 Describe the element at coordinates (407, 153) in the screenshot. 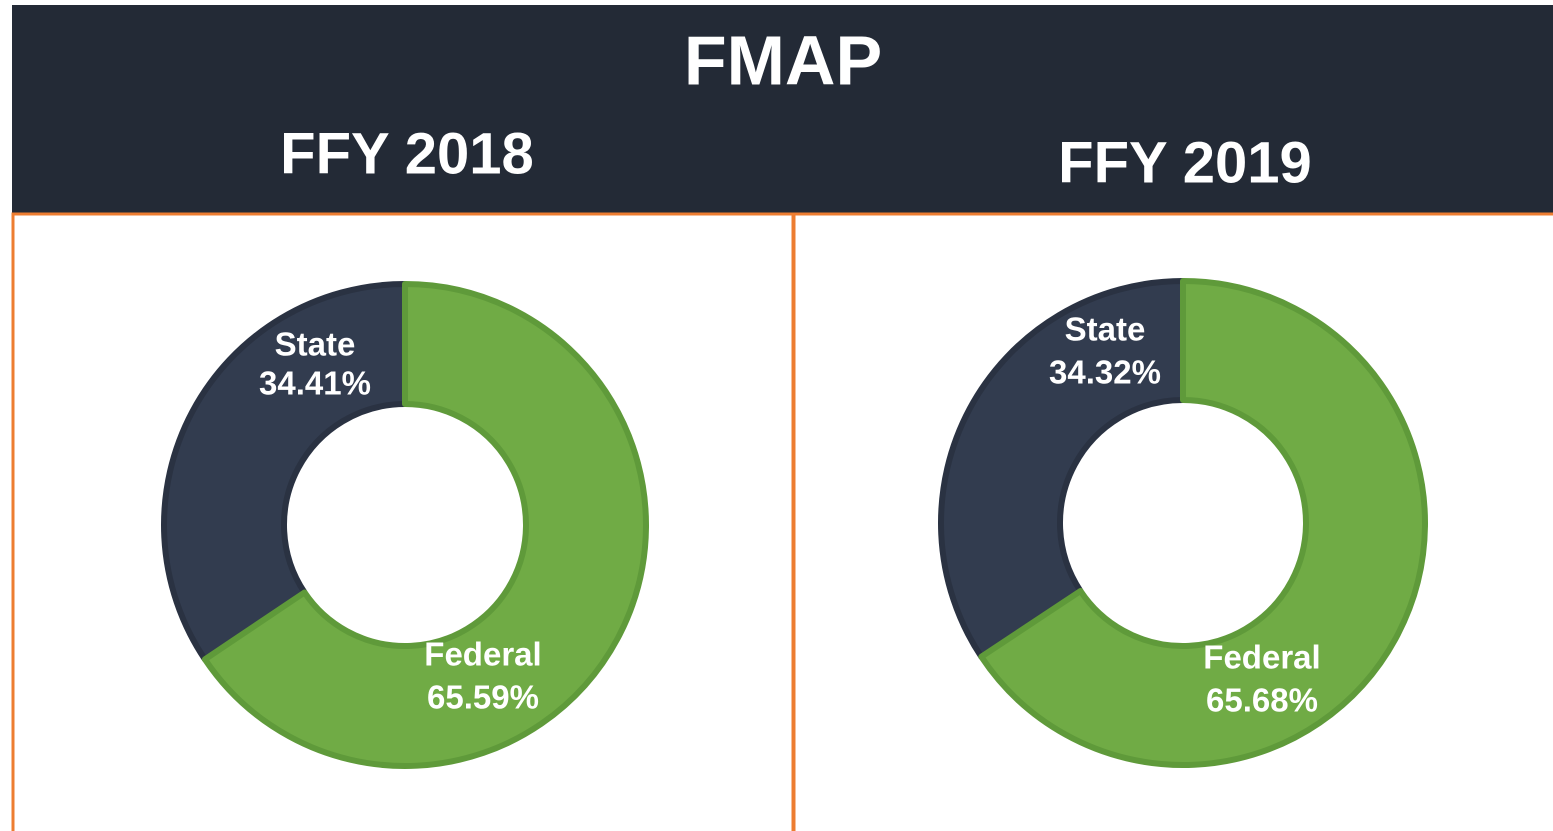

I see `chart-subtitle: FFY 2018` at that location.